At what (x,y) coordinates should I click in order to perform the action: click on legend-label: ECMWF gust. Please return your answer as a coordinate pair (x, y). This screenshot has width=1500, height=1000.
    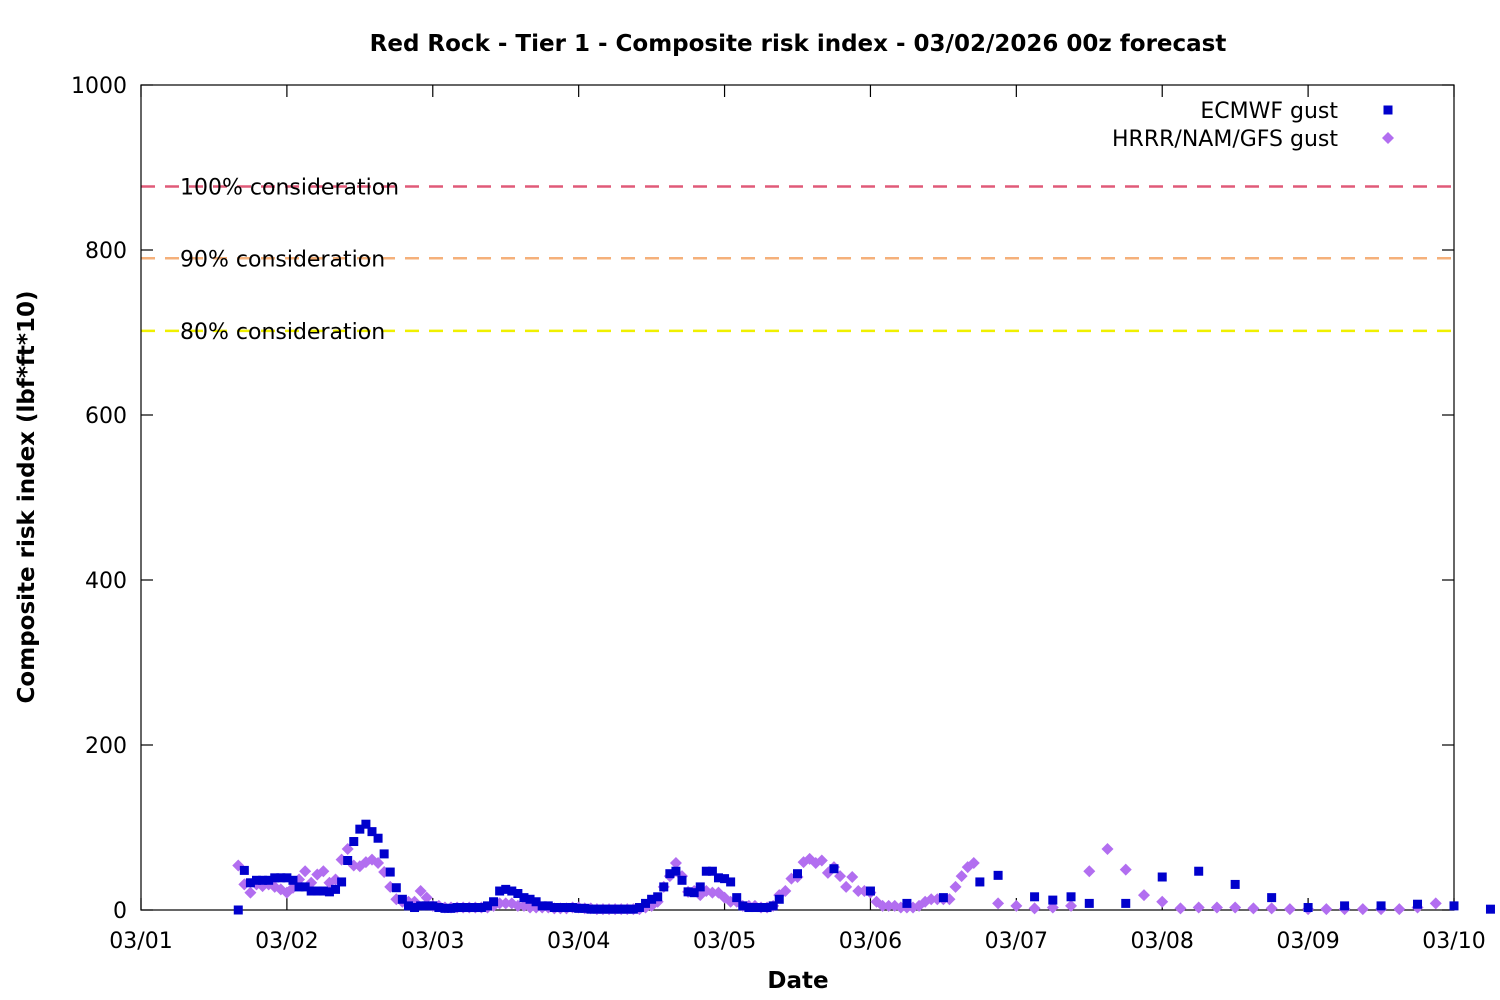
    Looking at the image, I should click on (1269, 111).